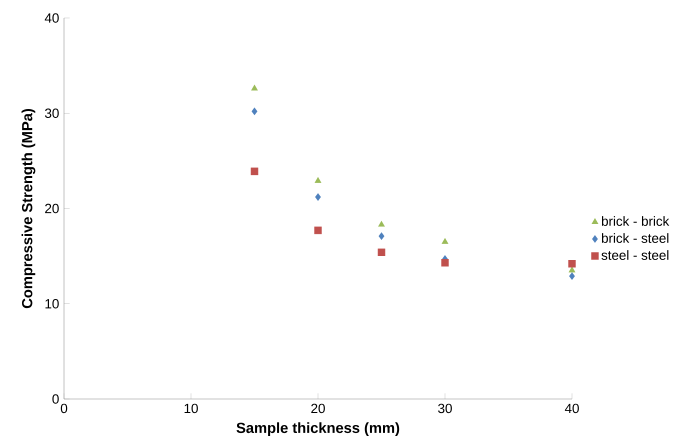 This screenshot has width=689, height=448. What do you see at coordinates (571, 409) in the screenshot?
I see `x-tick-label: 40` at bounding box center [571, 409].